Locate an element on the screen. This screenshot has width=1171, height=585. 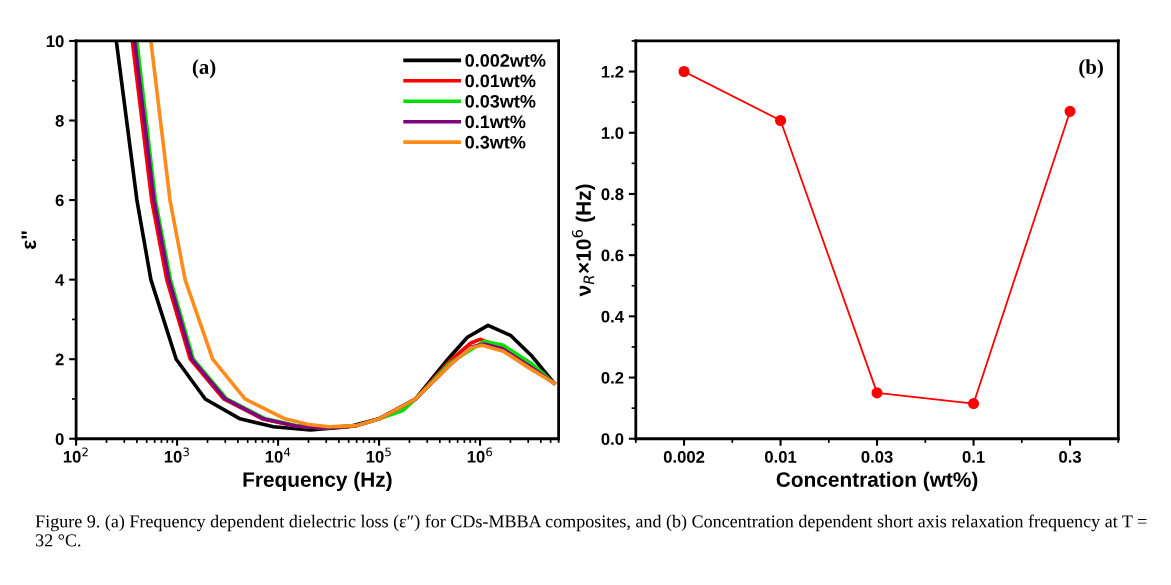
y-tick-label: 1.2 is located at coordinates (612, 71).